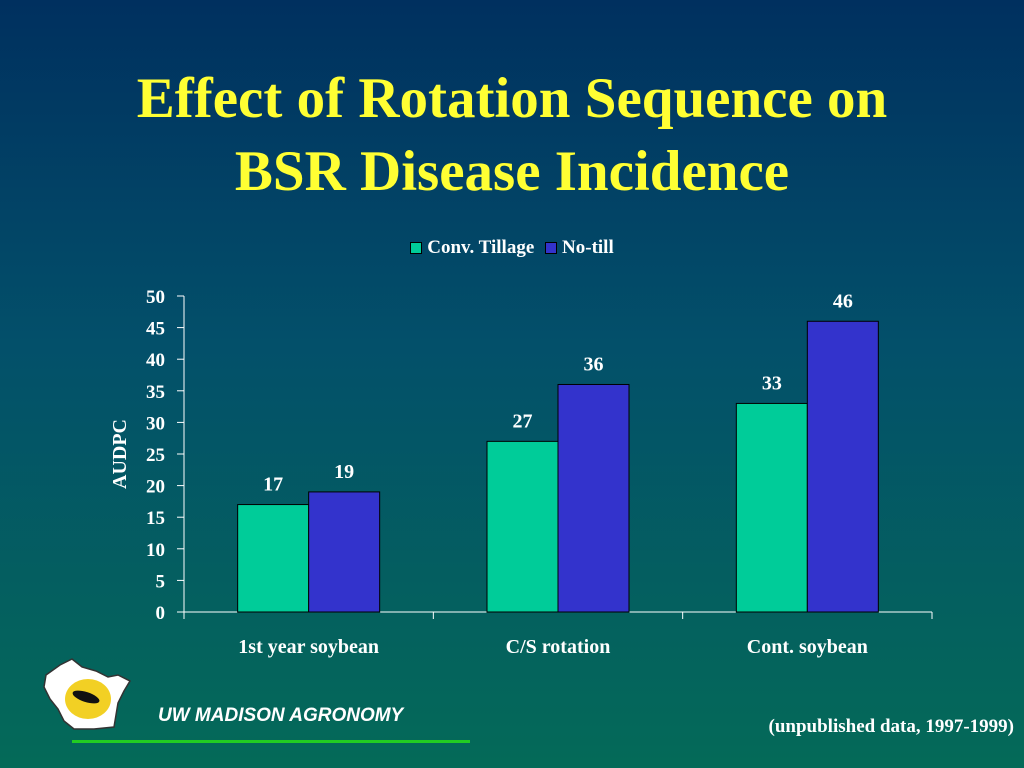 This screenshot has height=768, width=1024. What do you see at coordinates (155, 518) in the screenshot?
I see `y-tick-label: 15` at bounding box center [155, 518].